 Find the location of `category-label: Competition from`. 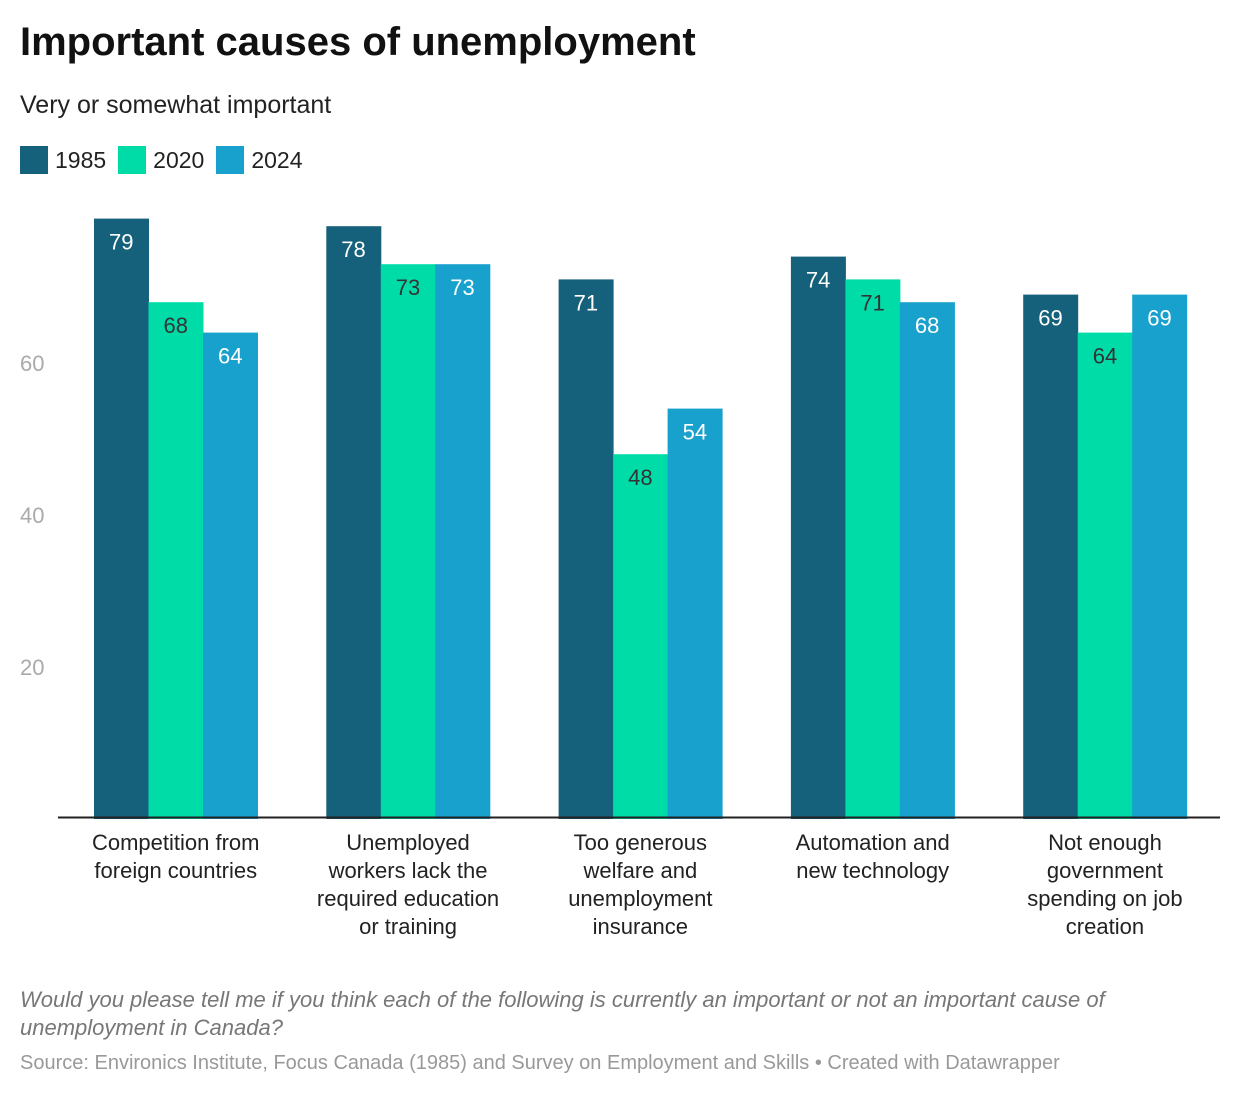

category-label: Competition from is located at coordinates (176, 842).